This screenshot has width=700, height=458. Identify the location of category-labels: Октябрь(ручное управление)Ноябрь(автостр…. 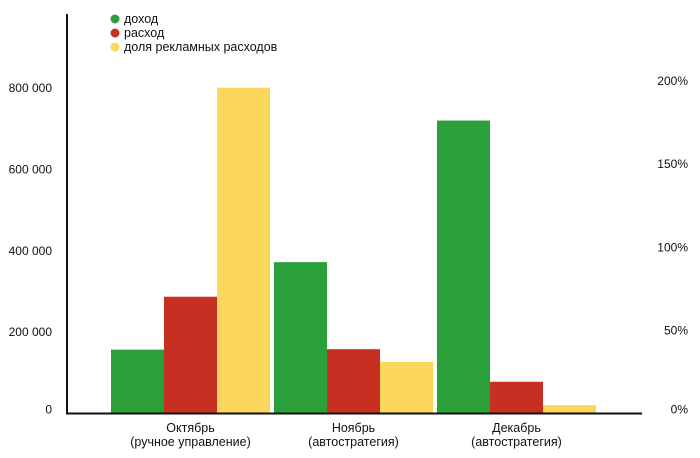
(346, 435).